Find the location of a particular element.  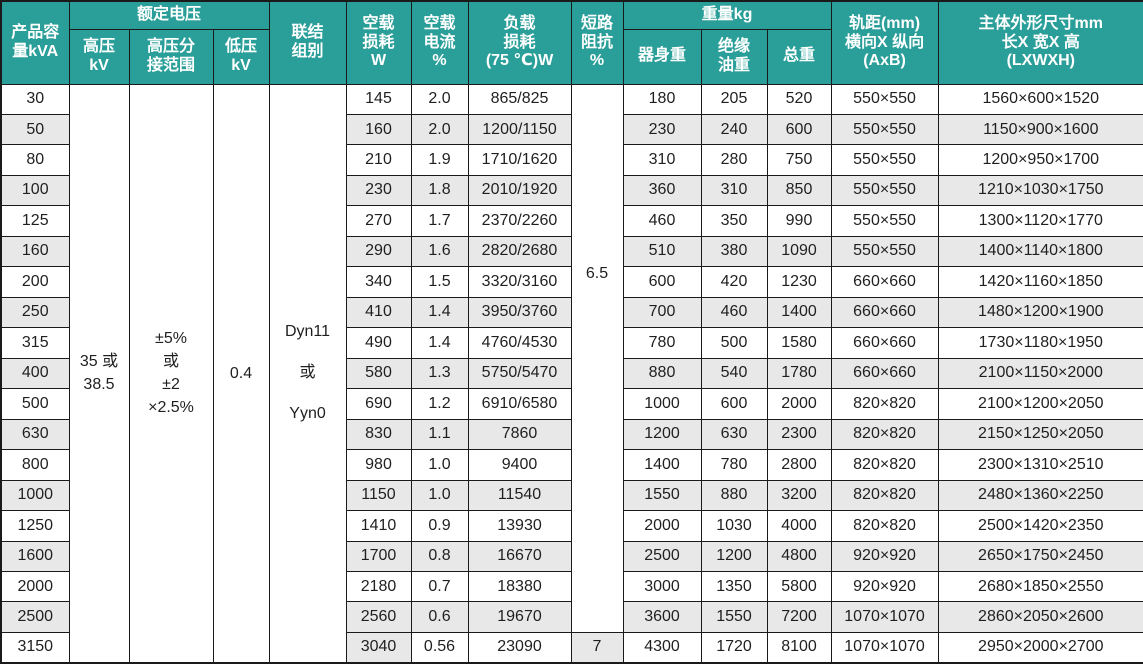

cell-dimensions: 2650×1750×2450 is located at coordinates (1040, 556).